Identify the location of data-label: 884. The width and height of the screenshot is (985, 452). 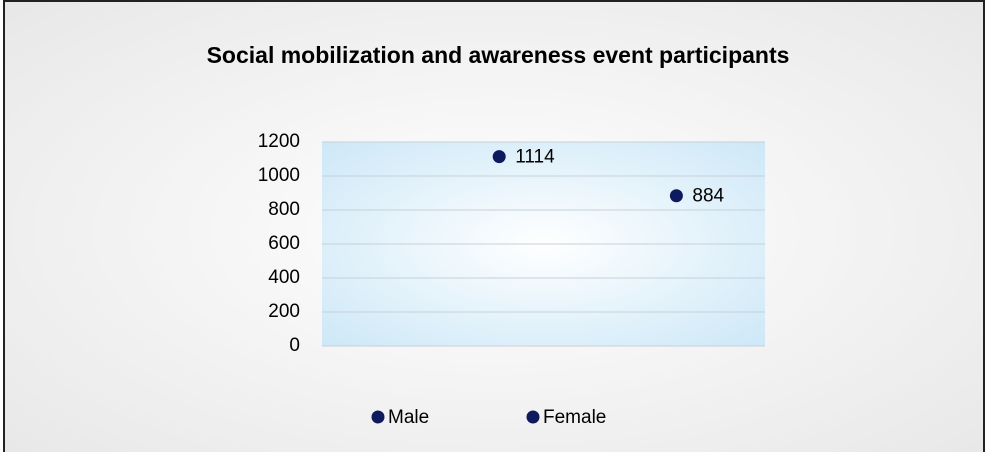
(708, 196).